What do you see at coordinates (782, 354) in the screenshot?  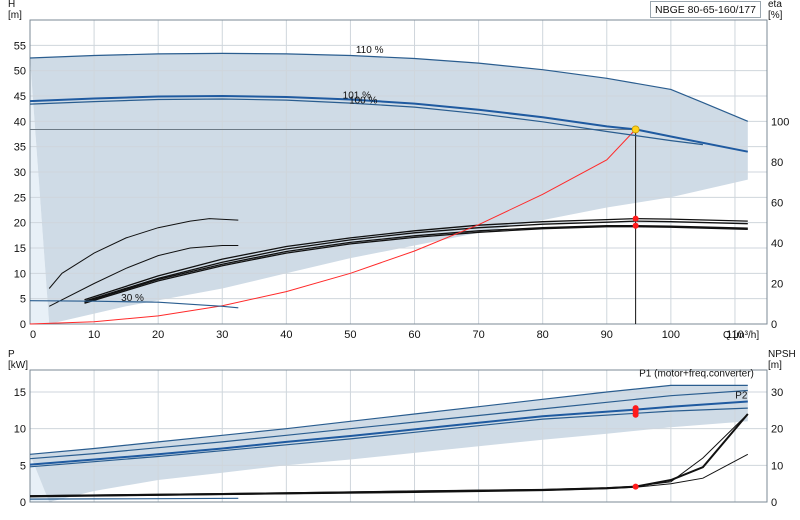 I see `power-y2label: NPSH` at bounding box center [782, 354].